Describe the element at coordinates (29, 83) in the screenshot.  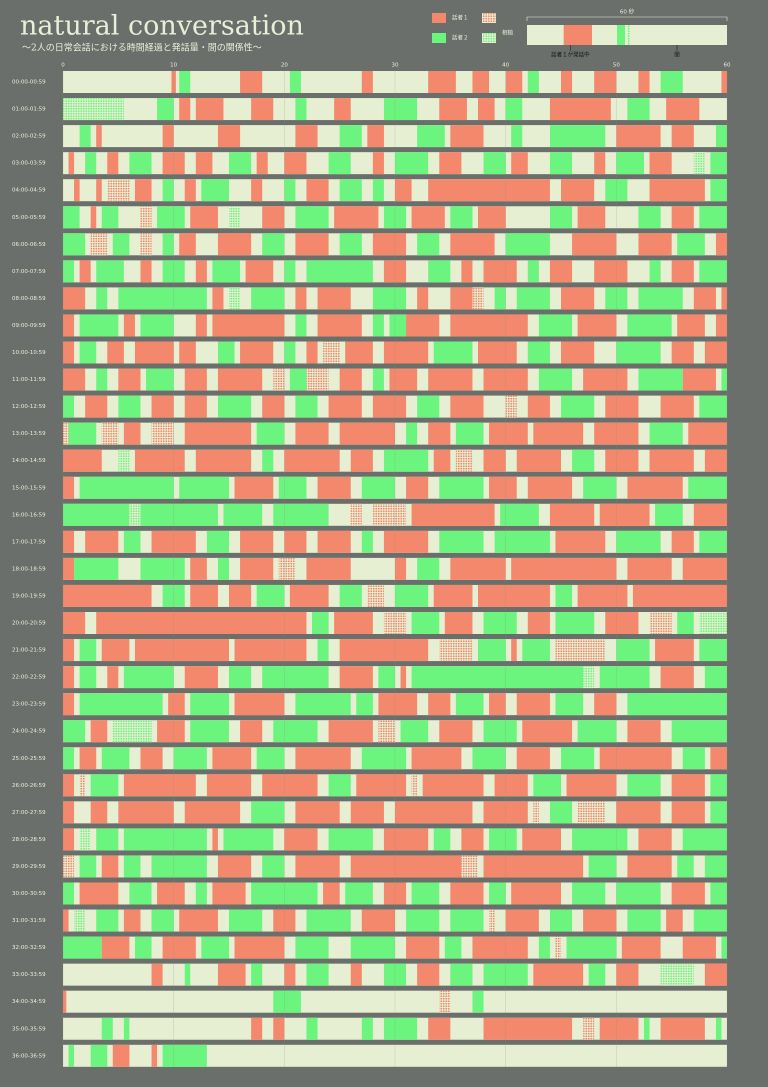
I see `row-label: 00:00-00:59` at that location.